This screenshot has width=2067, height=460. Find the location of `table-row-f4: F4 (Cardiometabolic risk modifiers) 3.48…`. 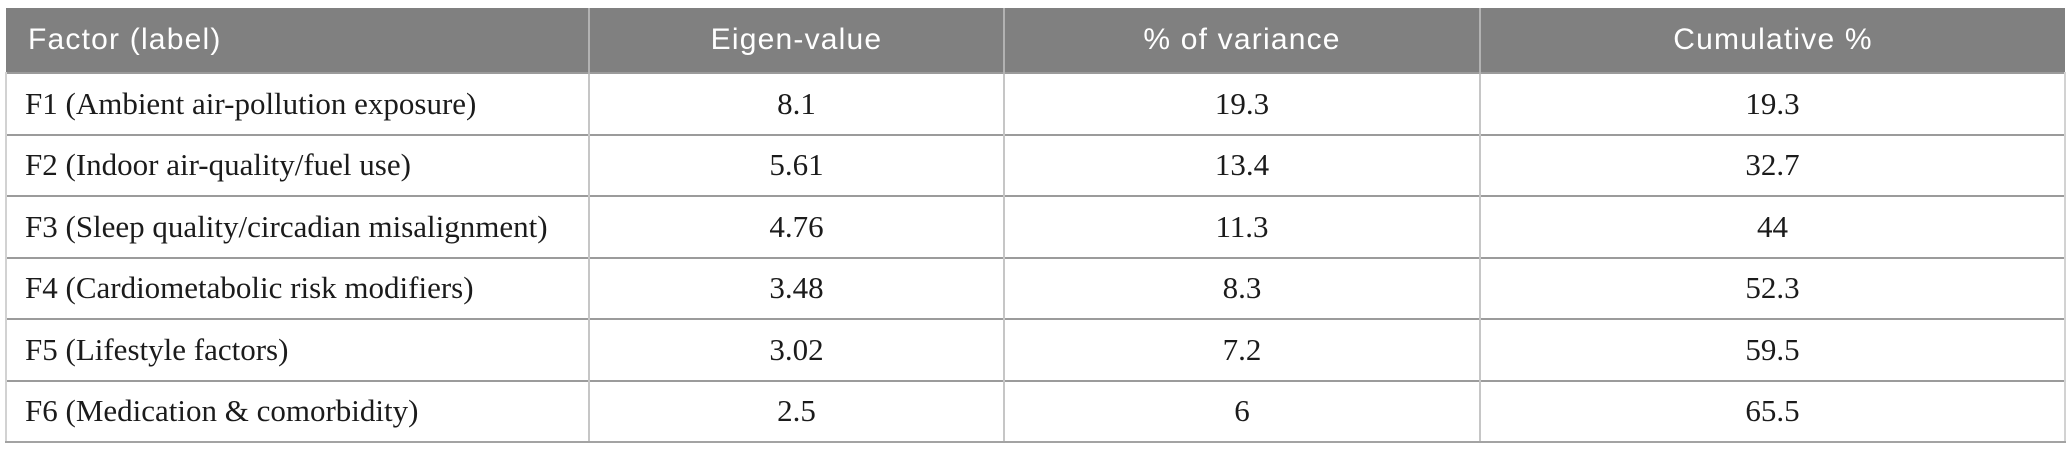

table-row-f4: F4 (Cardiometabolic risk modifiers) 3.48… is located at coordinates (1035, 287).